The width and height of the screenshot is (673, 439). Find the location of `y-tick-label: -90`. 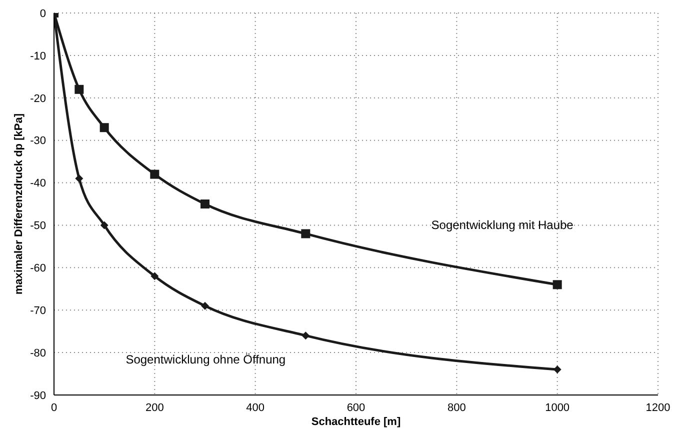

y-tick-label: -90 is located at coordinates (38, 396).